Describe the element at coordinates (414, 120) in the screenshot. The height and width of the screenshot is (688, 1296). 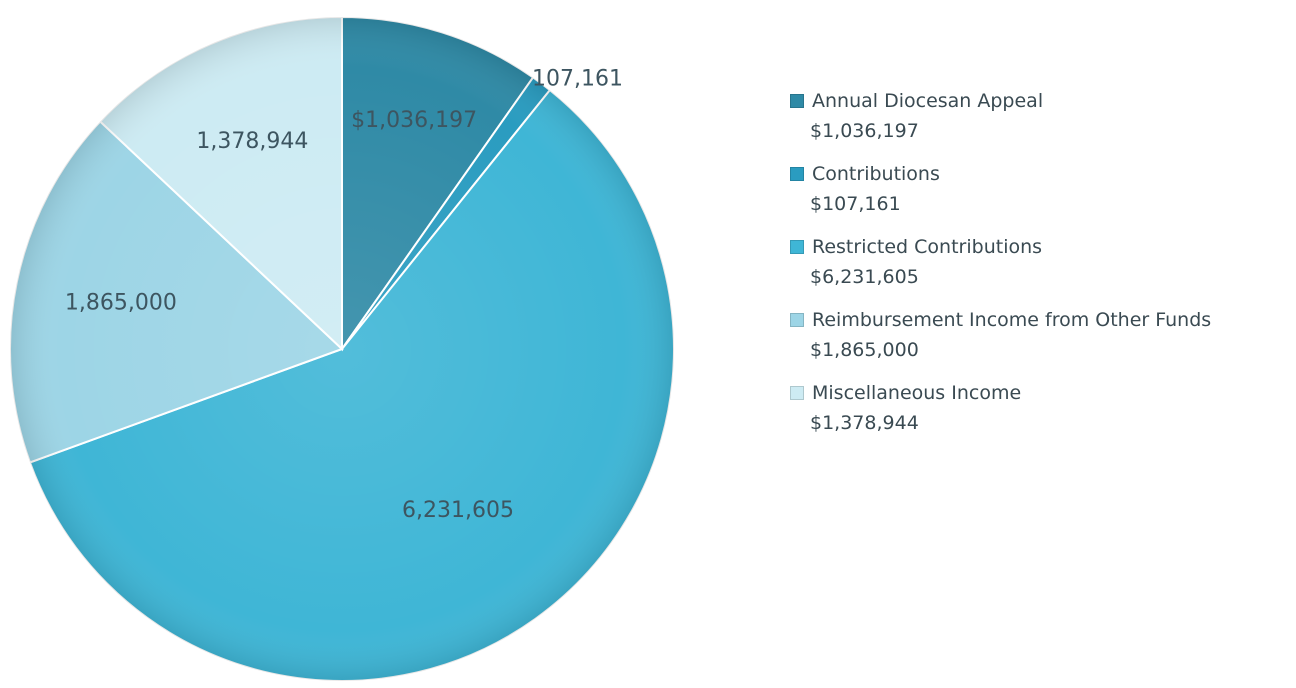
I see `data-label: $1,036,197` at that location.